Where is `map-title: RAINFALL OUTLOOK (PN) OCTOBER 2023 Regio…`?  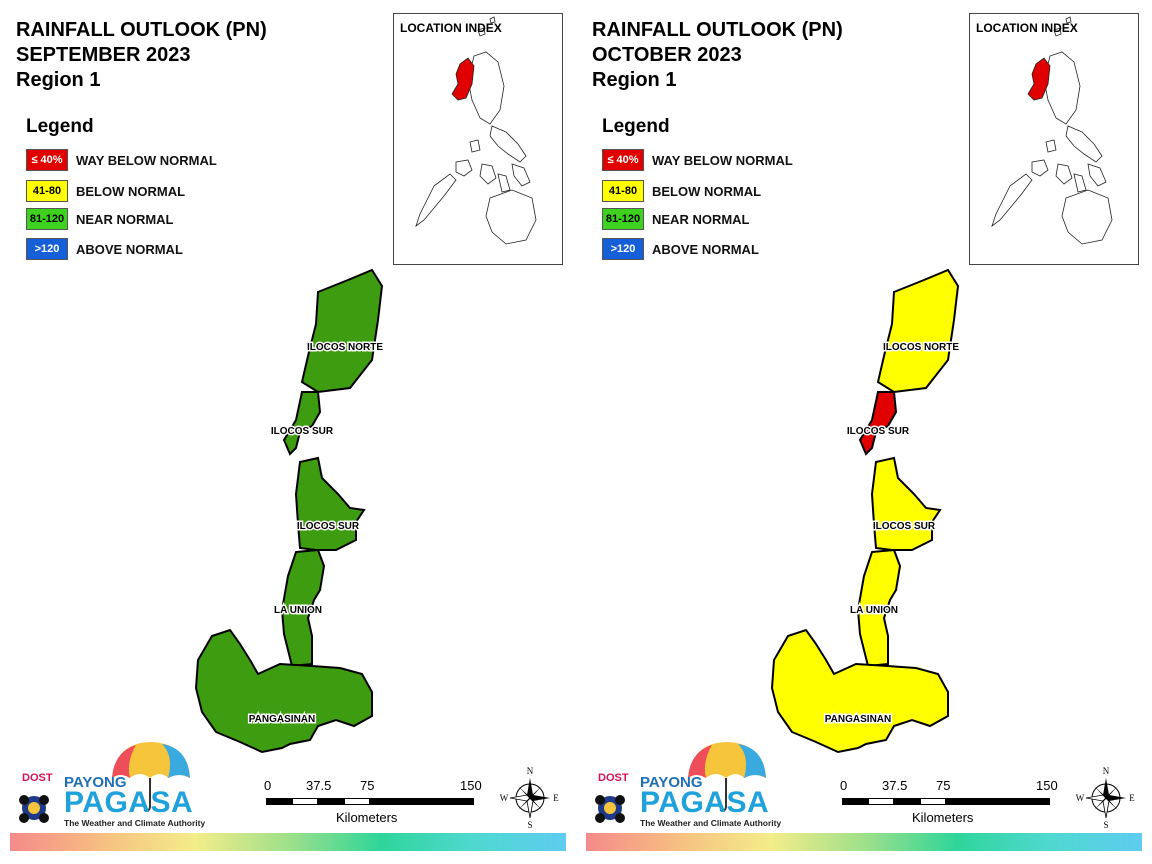
map-title: RAINFALL OUTLOOK (PN) OCTOBER 2023 Regio… is located at coordinates (717, 55).